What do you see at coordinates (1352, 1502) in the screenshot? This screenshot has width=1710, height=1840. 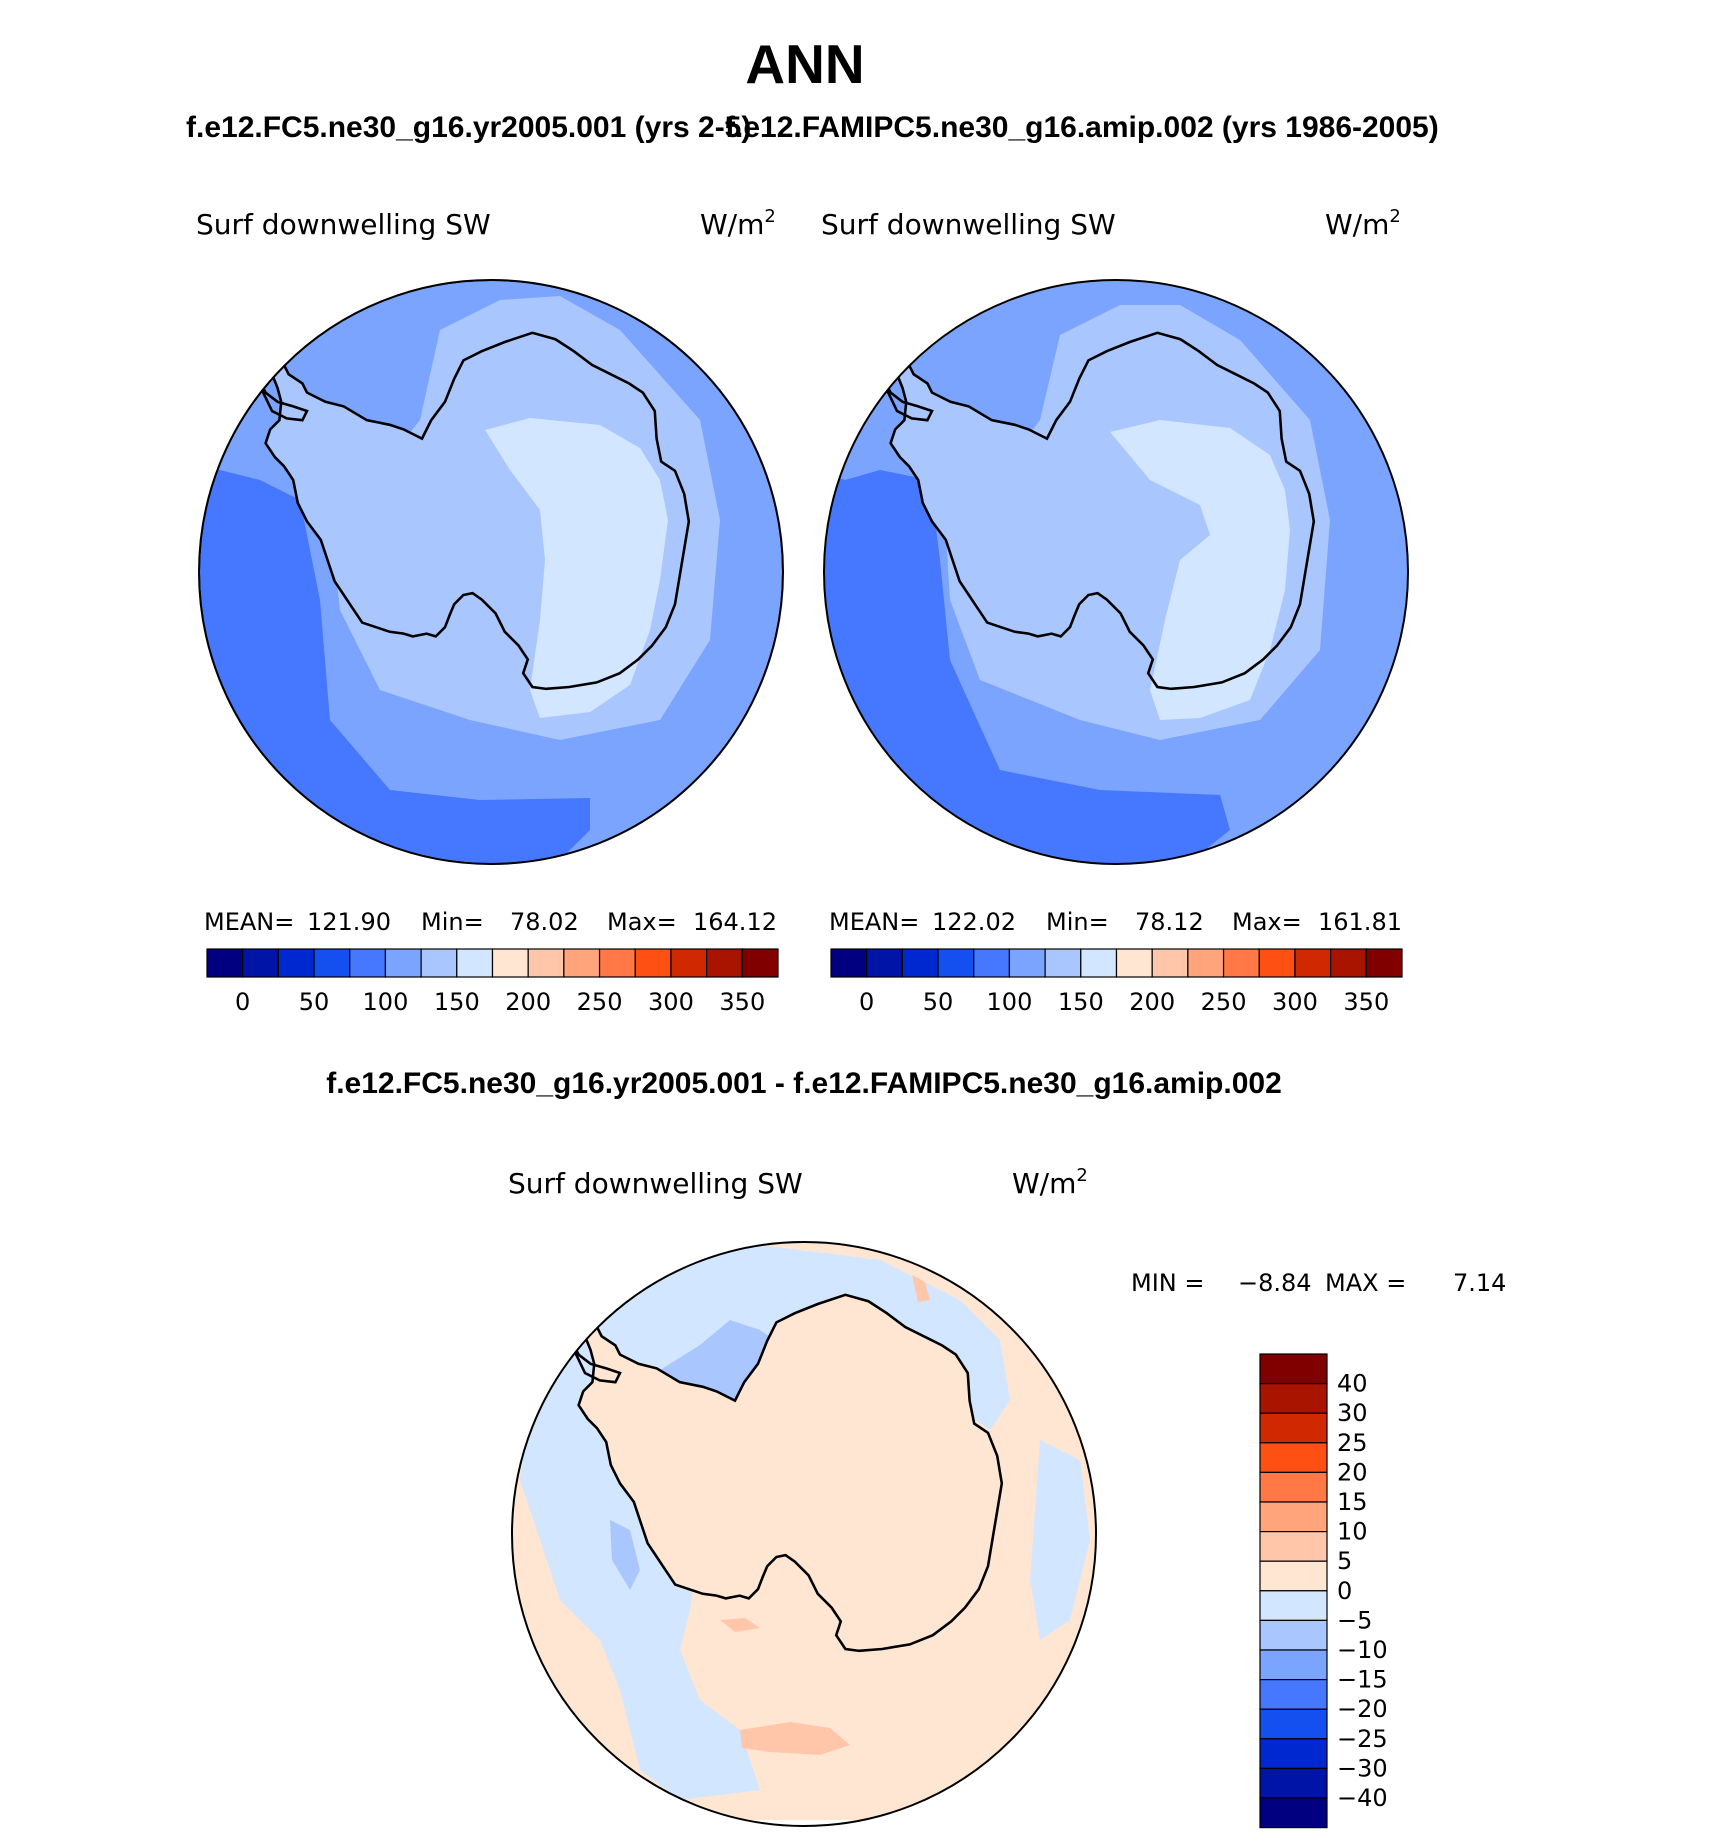 I see `colorbar-tick-label: 15` at bounding box center [1352, 1502].